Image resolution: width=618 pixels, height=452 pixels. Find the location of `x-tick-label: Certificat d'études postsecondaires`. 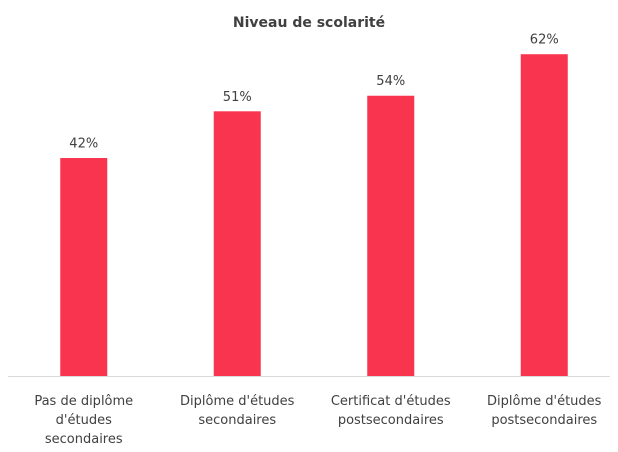

x-tick-label: Certificat d'études postsecondaires is located at coordinates (390, 411).